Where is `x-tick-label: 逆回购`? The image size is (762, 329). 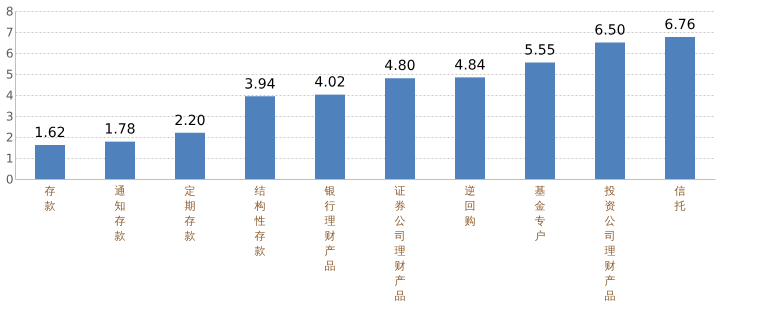 x-tick-label: 逆回购 is located at coordinates (470, 206).